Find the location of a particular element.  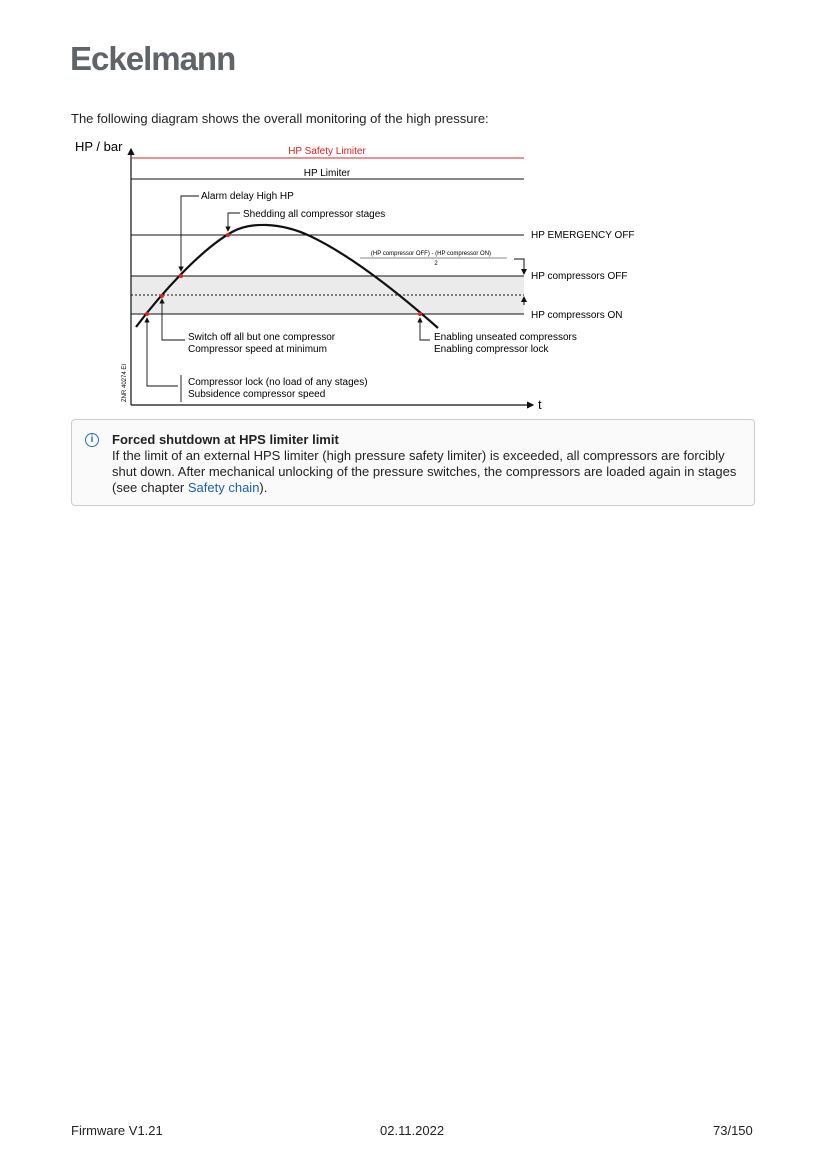

x-axis-label: t is located at coordinates (540, 404).